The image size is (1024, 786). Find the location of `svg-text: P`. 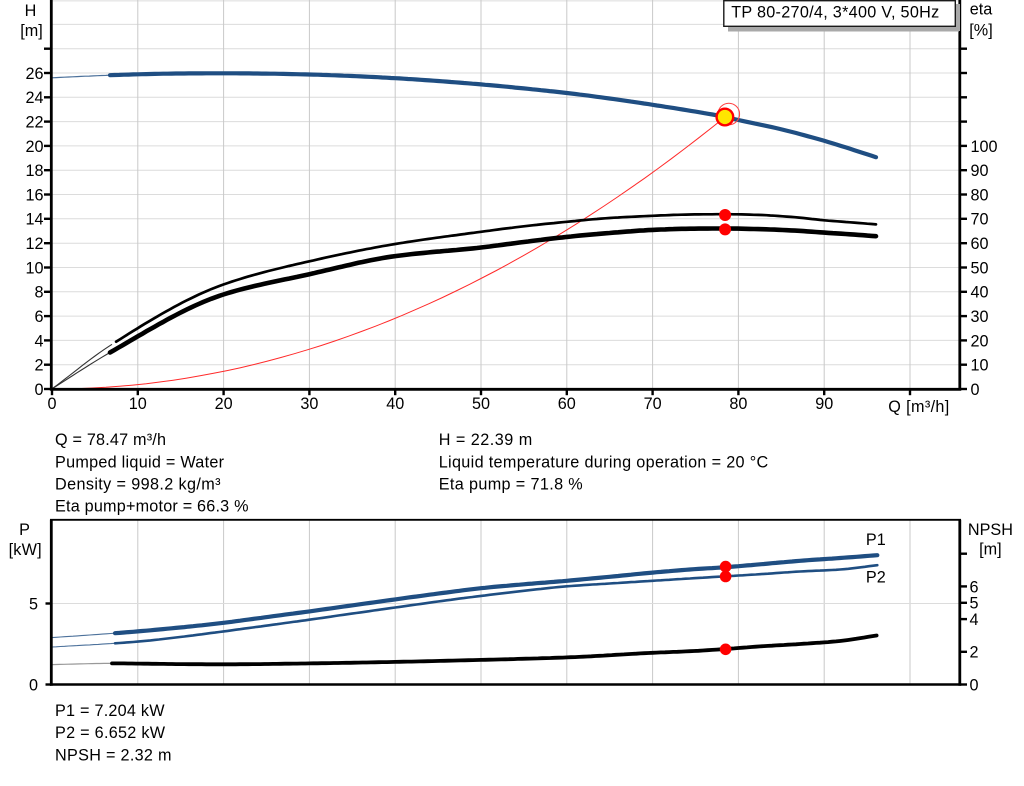

svg-text: P is located at coordinates (24, 530).